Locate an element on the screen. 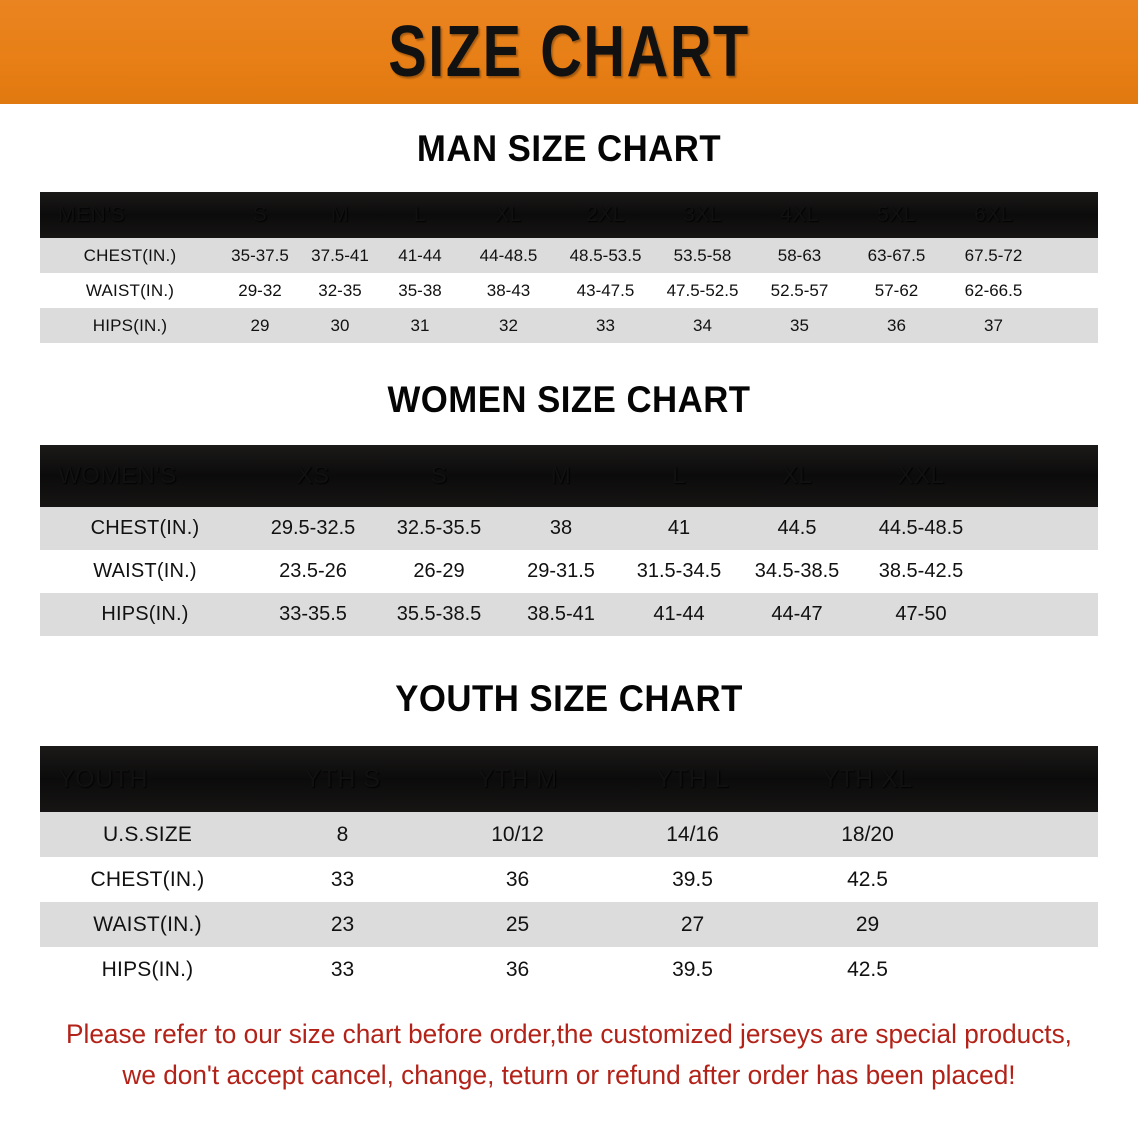  page-title: SIZE CHART is located at coordinates (569, 52).